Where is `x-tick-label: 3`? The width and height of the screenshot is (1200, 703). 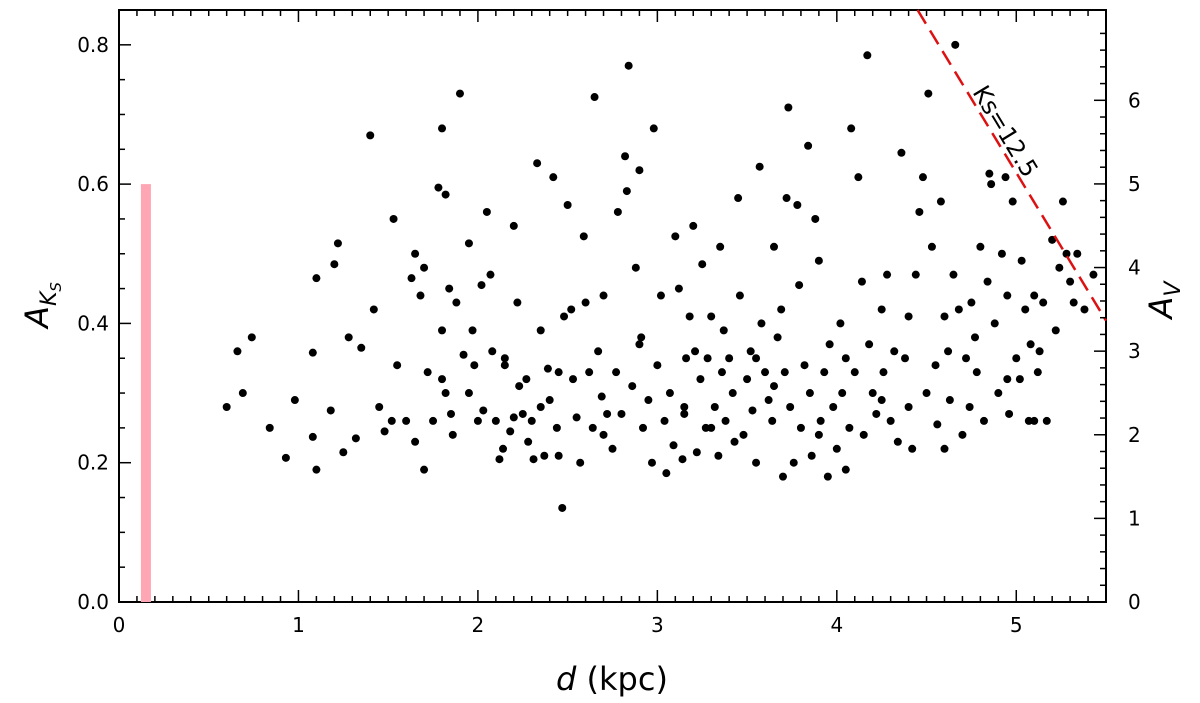 x-tick-label: 3 is located at coordinates (657, 625).